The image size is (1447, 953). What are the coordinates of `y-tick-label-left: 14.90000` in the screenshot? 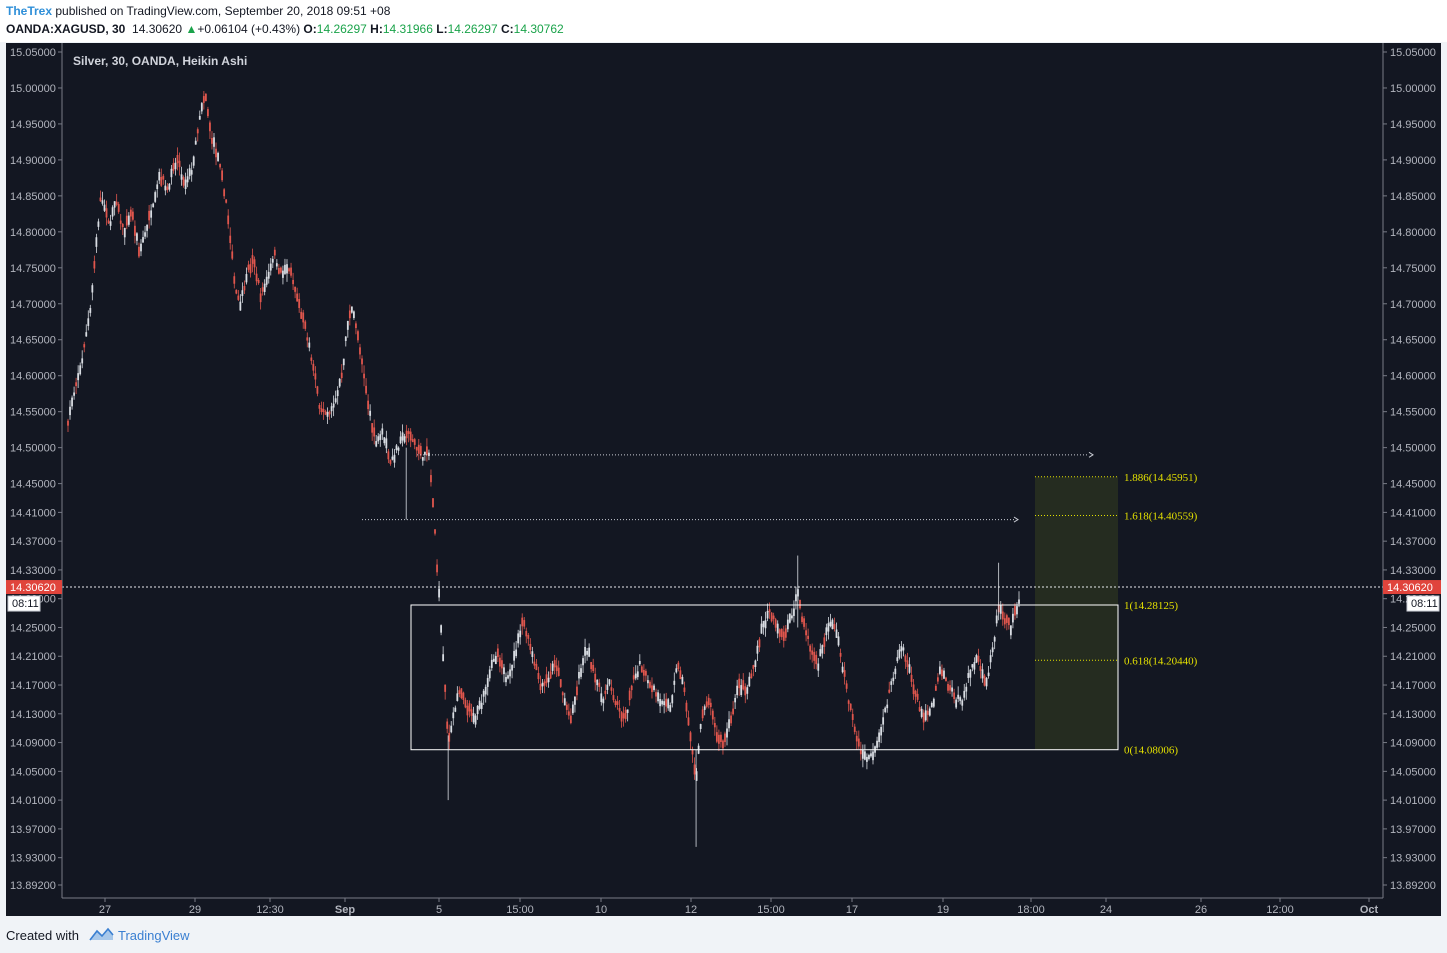 It's located at (33, 161).